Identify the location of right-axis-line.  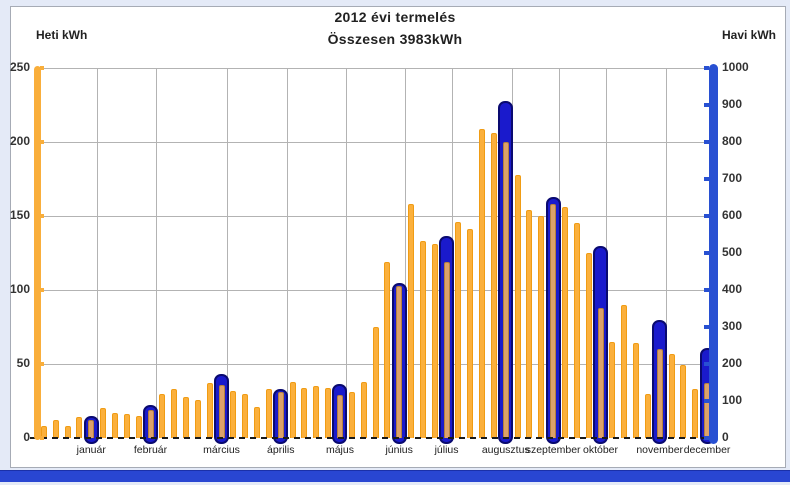
(713, 254).